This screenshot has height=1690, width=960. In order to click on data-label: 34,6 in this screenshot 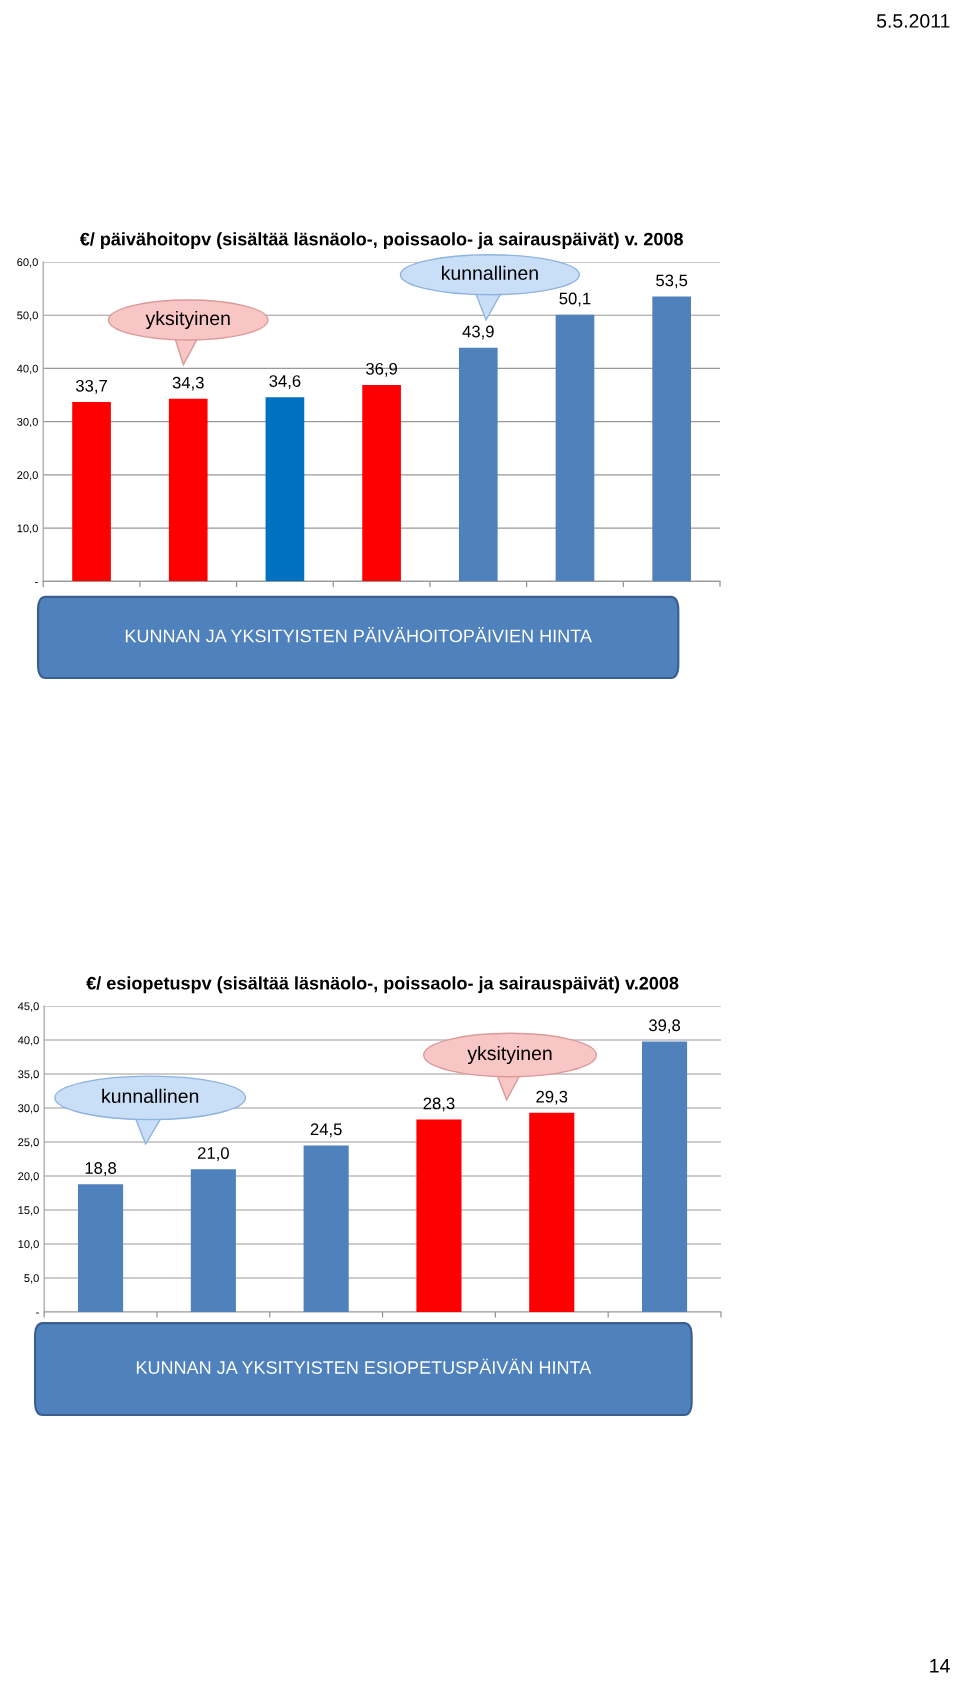, I will do `click(285, 382)`.